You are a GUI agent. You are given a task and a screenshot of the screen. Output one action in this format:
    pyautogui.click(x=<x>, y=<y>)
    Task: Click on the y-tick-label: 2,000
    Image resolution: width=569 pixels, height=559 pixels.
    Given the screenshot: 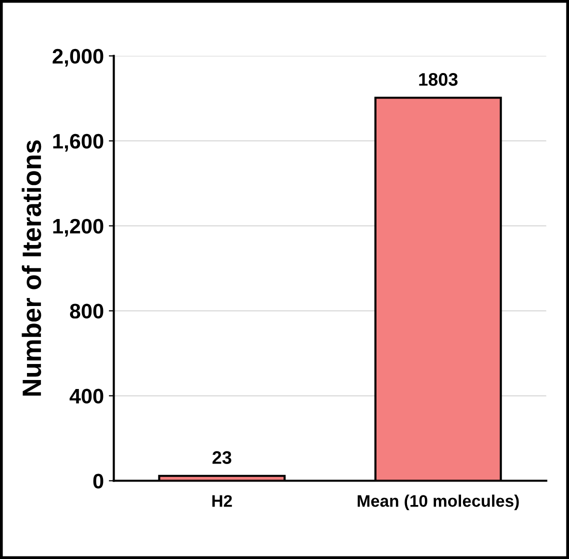 What is the action you would take?
    pyautogui.click(x=78, y=57)
    